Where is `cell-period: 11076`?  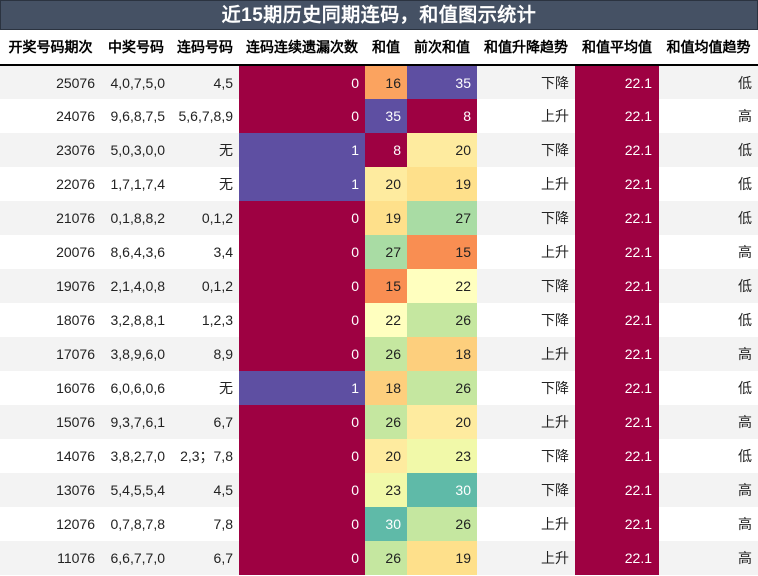 cell-period: 11076 is located at coordinates (50, 558).